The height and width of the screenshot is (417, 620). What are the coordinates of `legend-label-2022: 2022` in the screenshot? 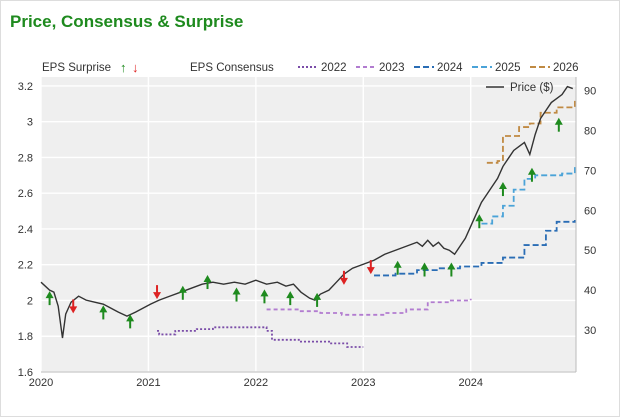 It's located at (334, 68).